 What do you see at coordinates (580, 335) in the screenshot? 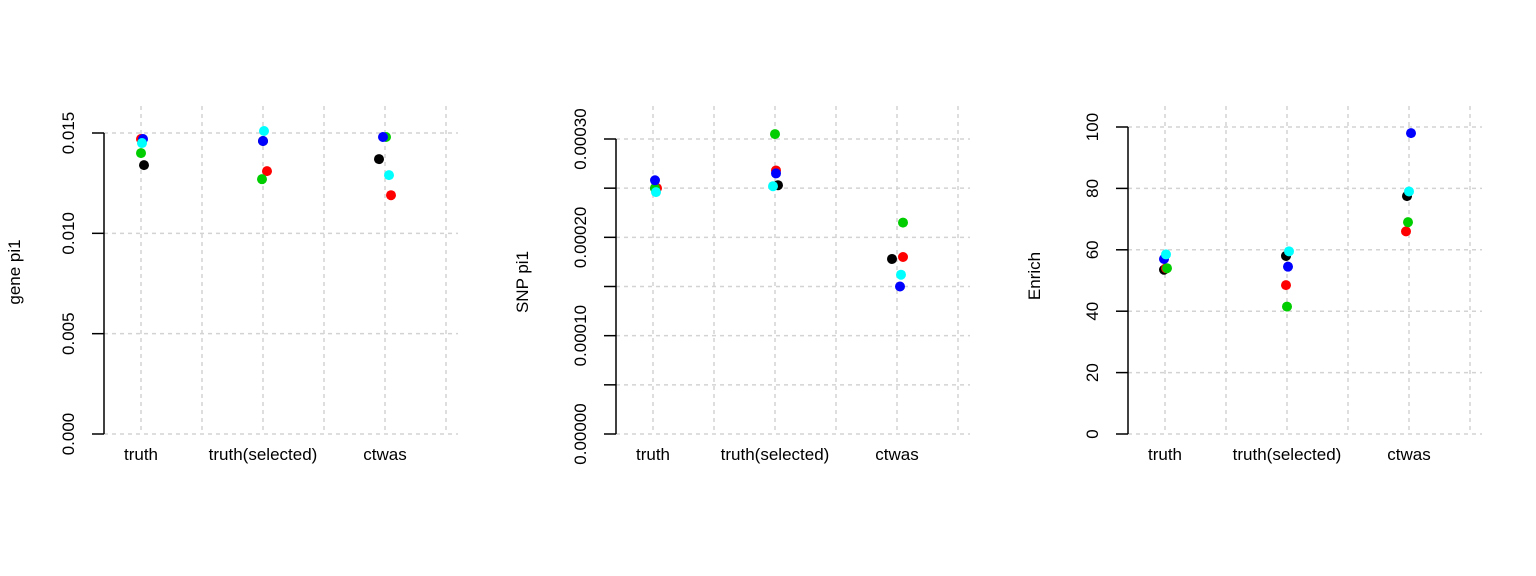
I see `y-tick-label: 0.00010` at bounding box center [580, 335].